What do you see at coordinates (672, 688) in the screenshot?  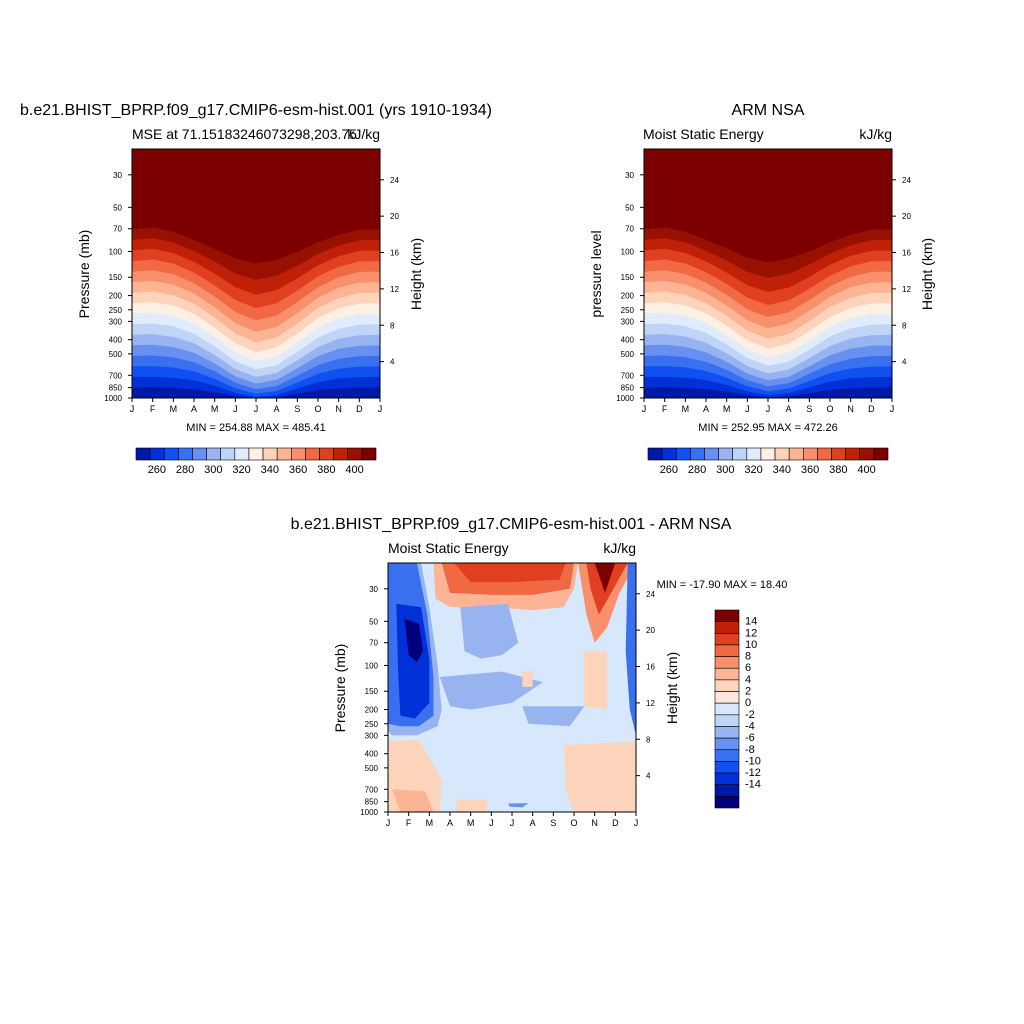 I see `panel3-ylabel-right: Height (km)` at bounding box center [672, 688].